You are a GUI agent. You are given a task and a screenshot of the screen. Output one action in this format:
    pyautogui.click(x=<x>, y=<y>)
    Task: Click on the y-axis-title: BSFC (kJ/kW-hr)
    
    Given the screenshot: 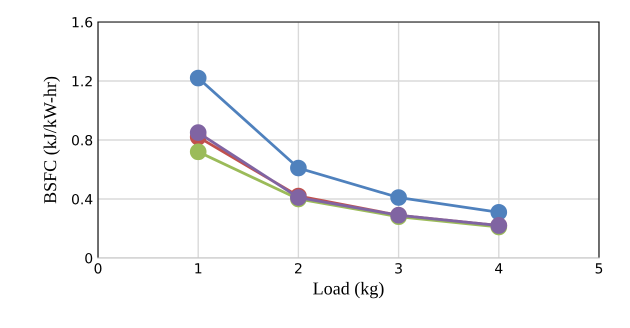 What is the action you would take?
    pyautogui.click(x=52, y=140)
    